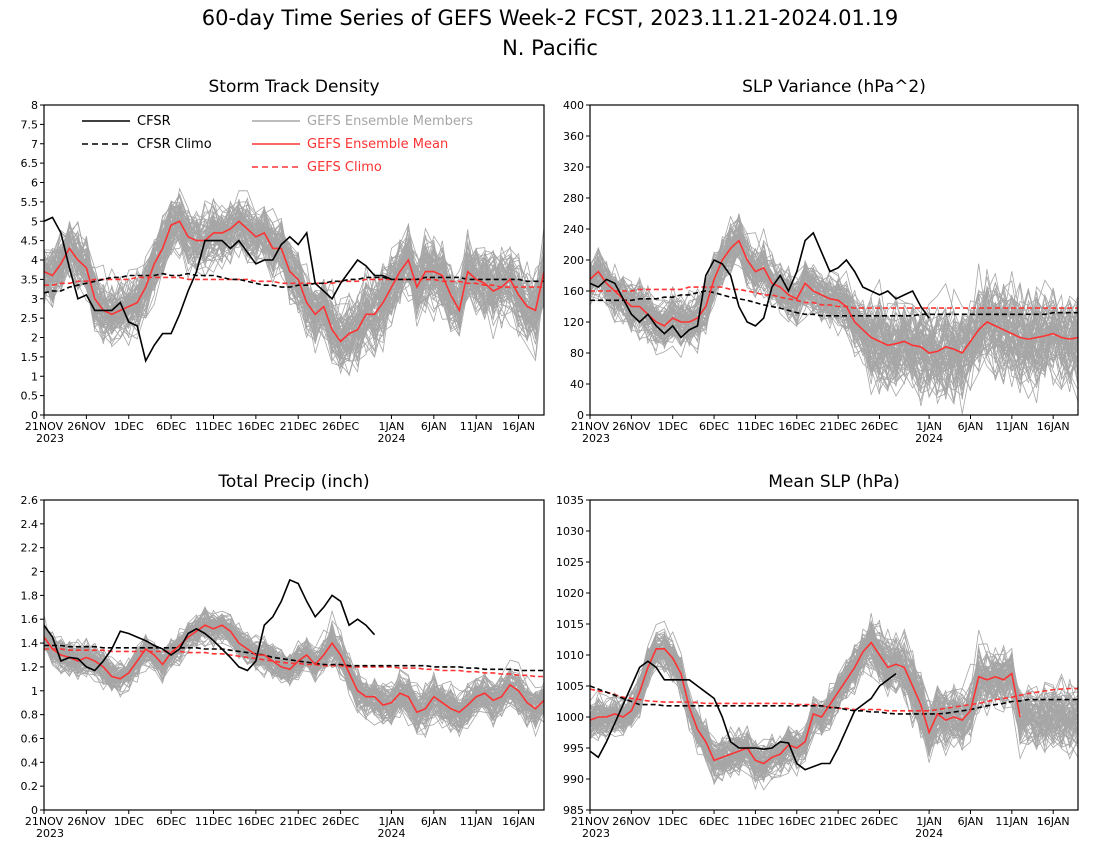 Image resolution: width=1100 pixels, height=854 pixels. What do you see at coordinates (30, 279) in the screenshot?
I see `y-tick-label: 3.5` at bounding box center [30, 279].